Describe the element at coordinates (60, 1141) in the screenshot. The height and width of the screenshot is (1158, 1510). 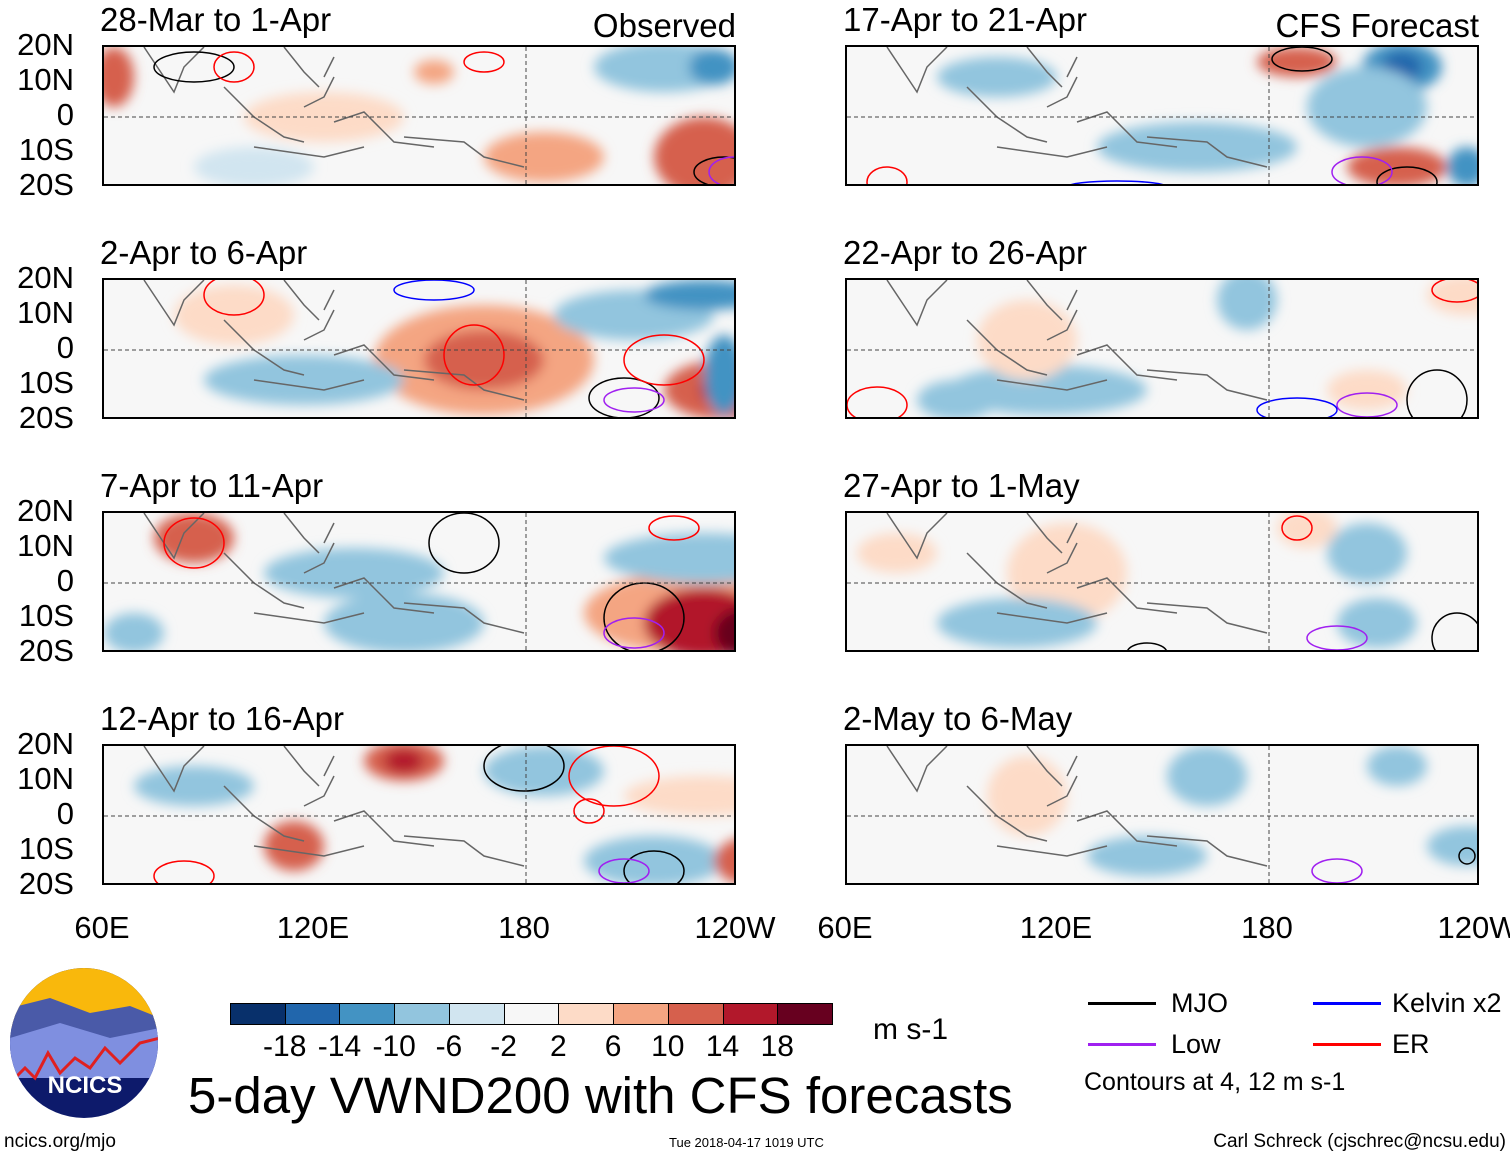
I see `footer-url: ncics.org/mjo` at that location.